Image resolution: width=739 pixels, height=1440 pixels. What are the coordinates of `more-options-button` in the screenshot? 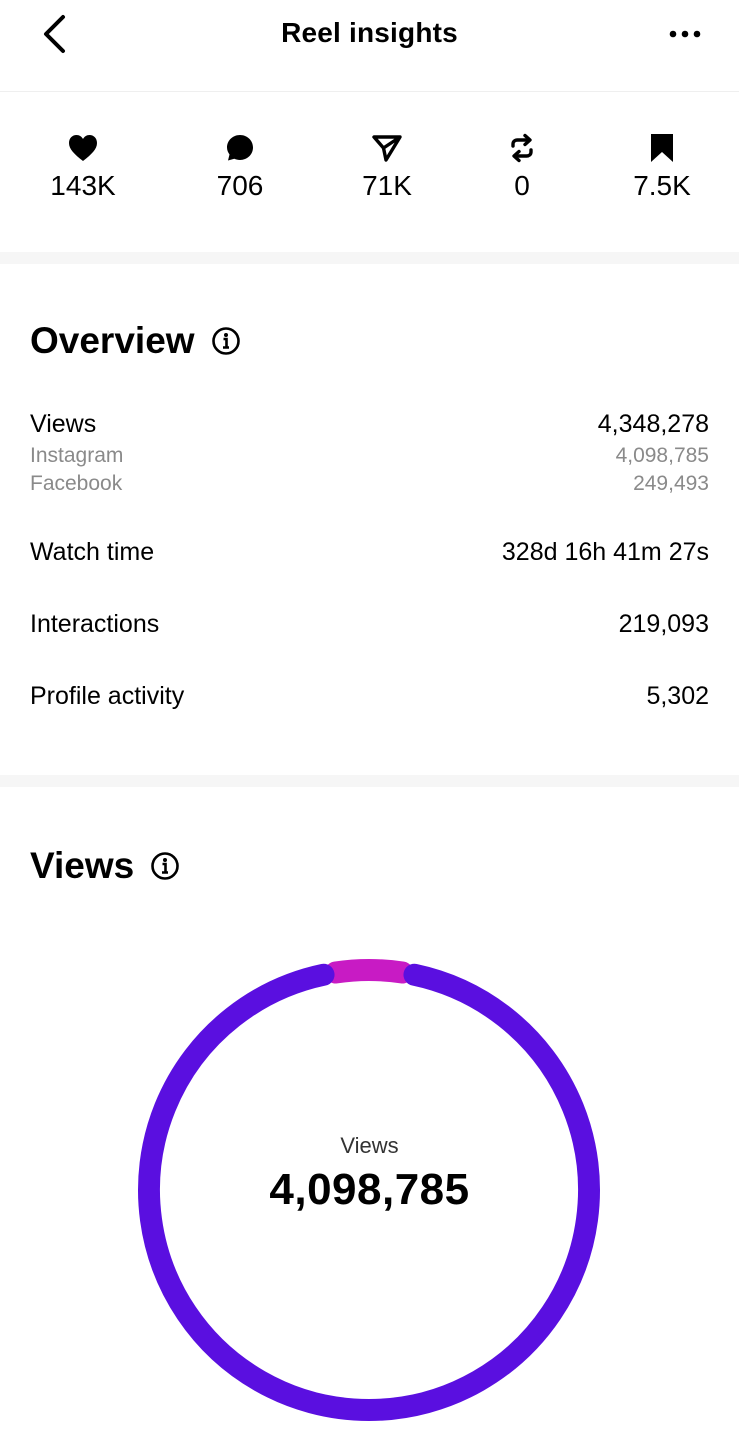 It's located at (685, 34).